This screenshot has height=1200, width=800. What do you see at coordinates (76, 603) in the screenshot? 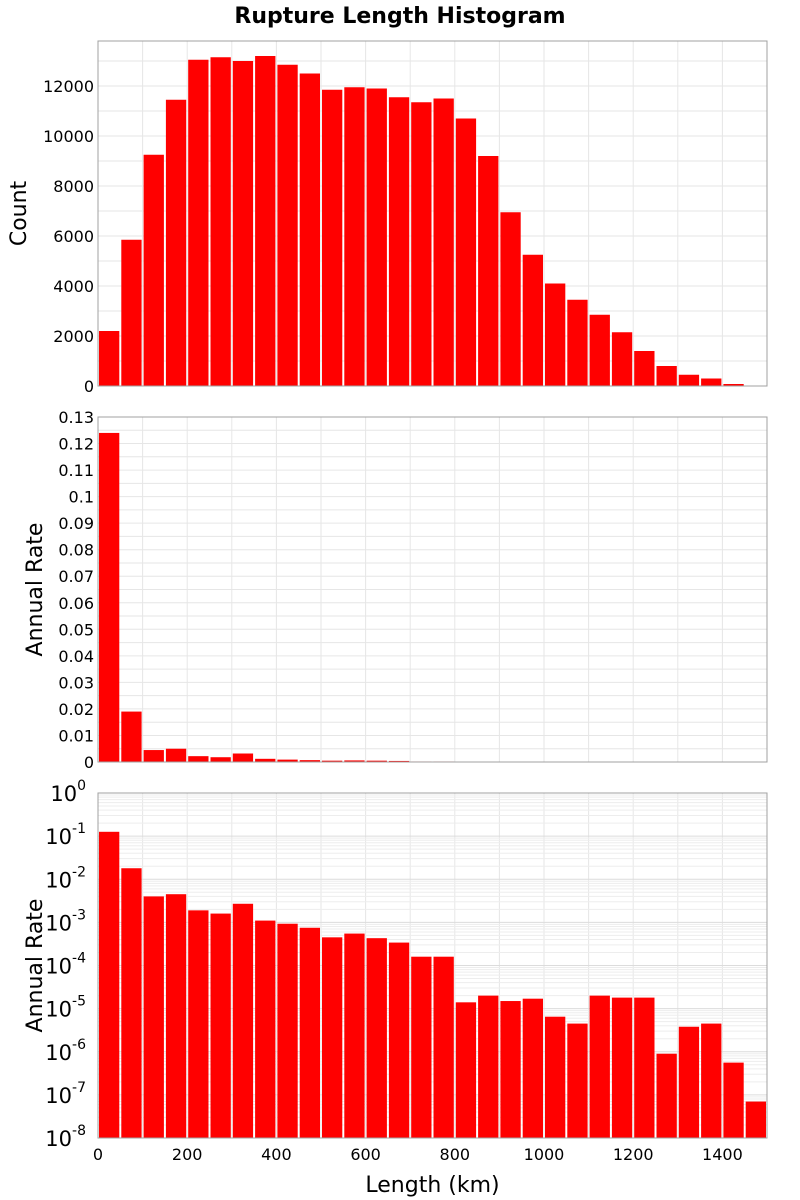
I see `y-tick-label: 0.06` at bounding box center [76, 603].